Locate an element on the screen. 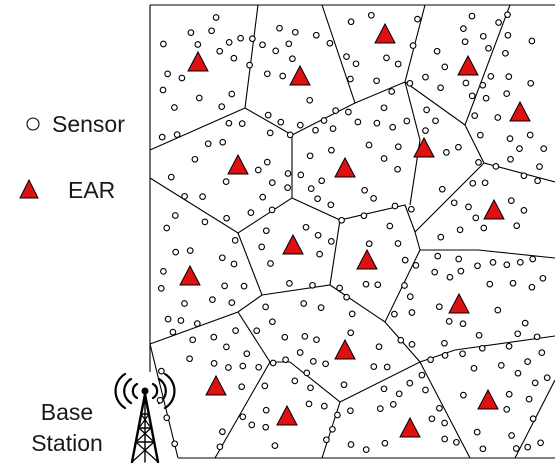  legend-sensor-icon is located at coordinates (33, 124).